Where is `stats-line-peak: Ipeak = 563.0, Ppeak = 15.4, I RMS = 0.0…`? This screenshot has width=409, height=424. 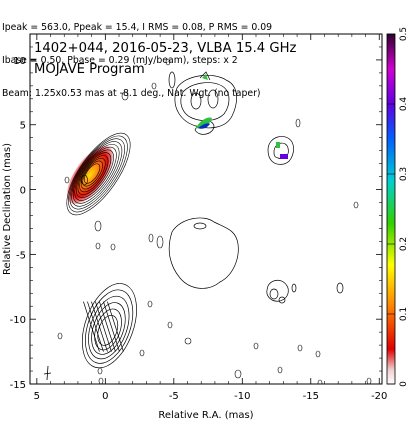
stats-line-peak: Ipeak = 563.0, Ppeak = 15.4, I RMS = 0.0… is located at coordinates (137, 27).